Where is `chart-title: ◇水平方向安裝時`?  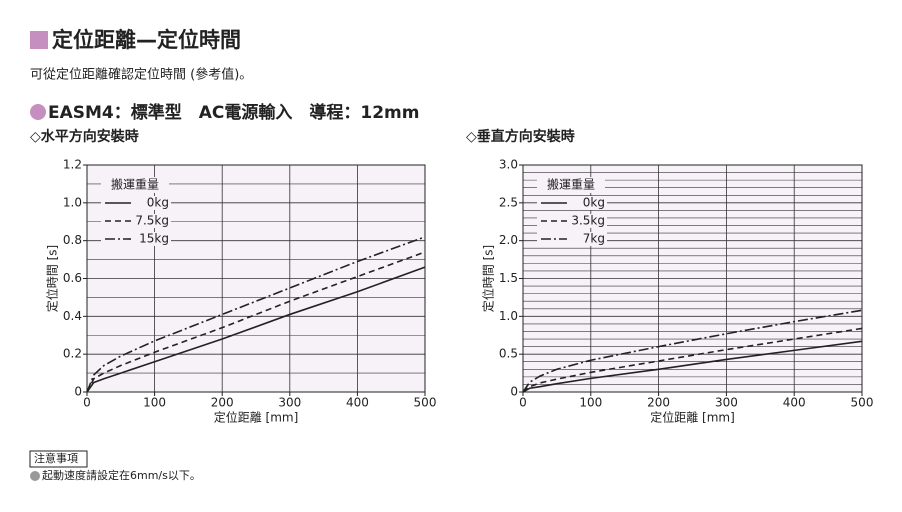
chart-title: ◇水平方向安裝時 is located at coordinates (84, 136).